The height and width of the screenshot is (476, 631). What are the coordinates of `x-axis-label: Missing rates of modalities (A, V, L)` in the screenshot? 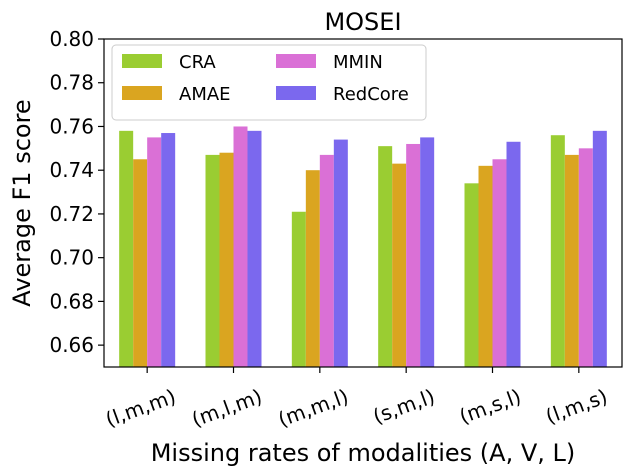 It's located at (363, 453).